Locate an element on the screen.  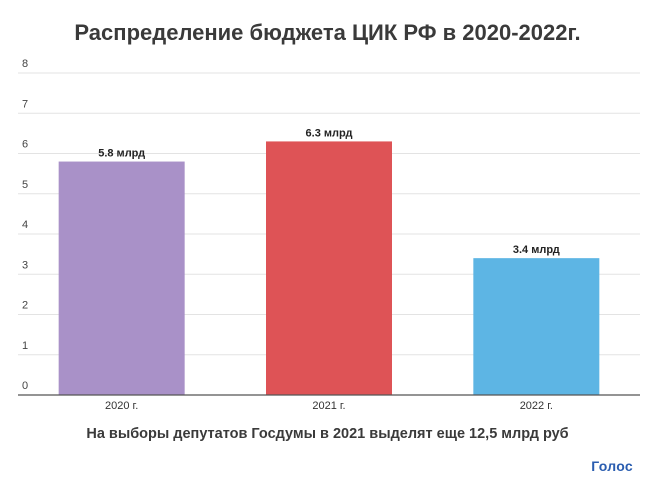
x-axis-ticks: 2020 г. 2021 г. 2022 г. is located at coordinates (329, 406).